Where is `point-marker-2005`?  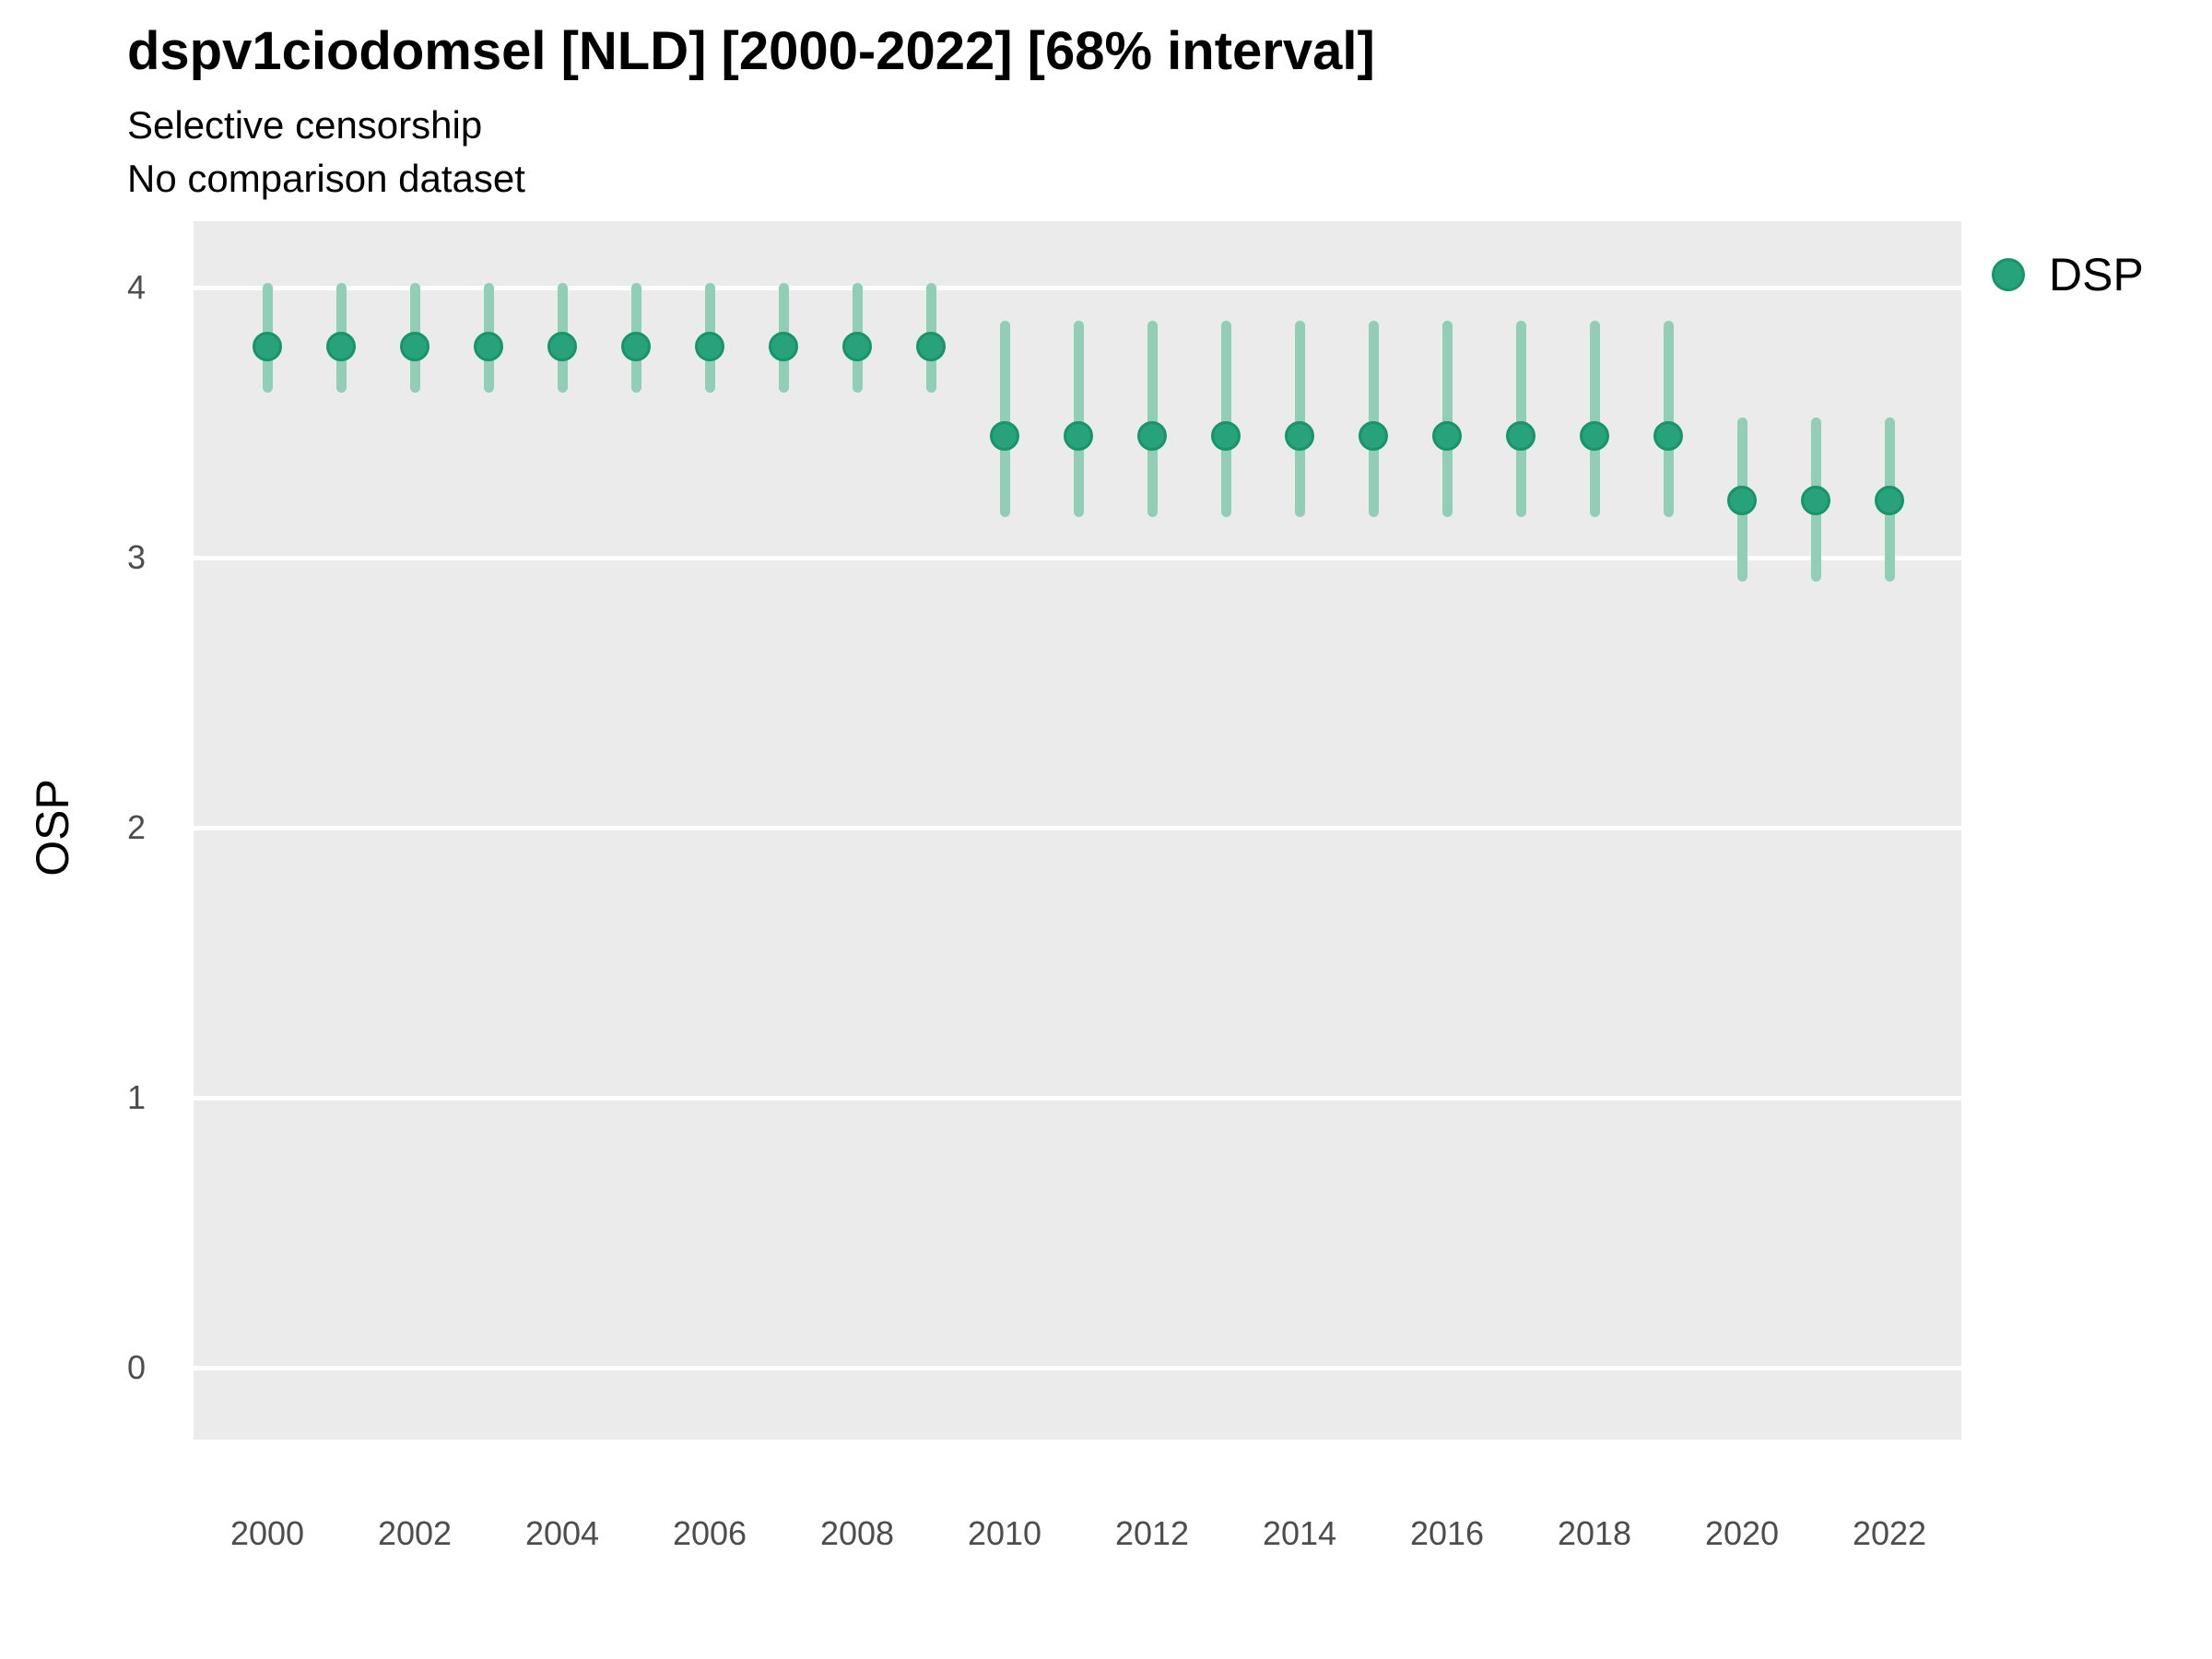
point-marker-2005 is located at coordinates (636, 347).